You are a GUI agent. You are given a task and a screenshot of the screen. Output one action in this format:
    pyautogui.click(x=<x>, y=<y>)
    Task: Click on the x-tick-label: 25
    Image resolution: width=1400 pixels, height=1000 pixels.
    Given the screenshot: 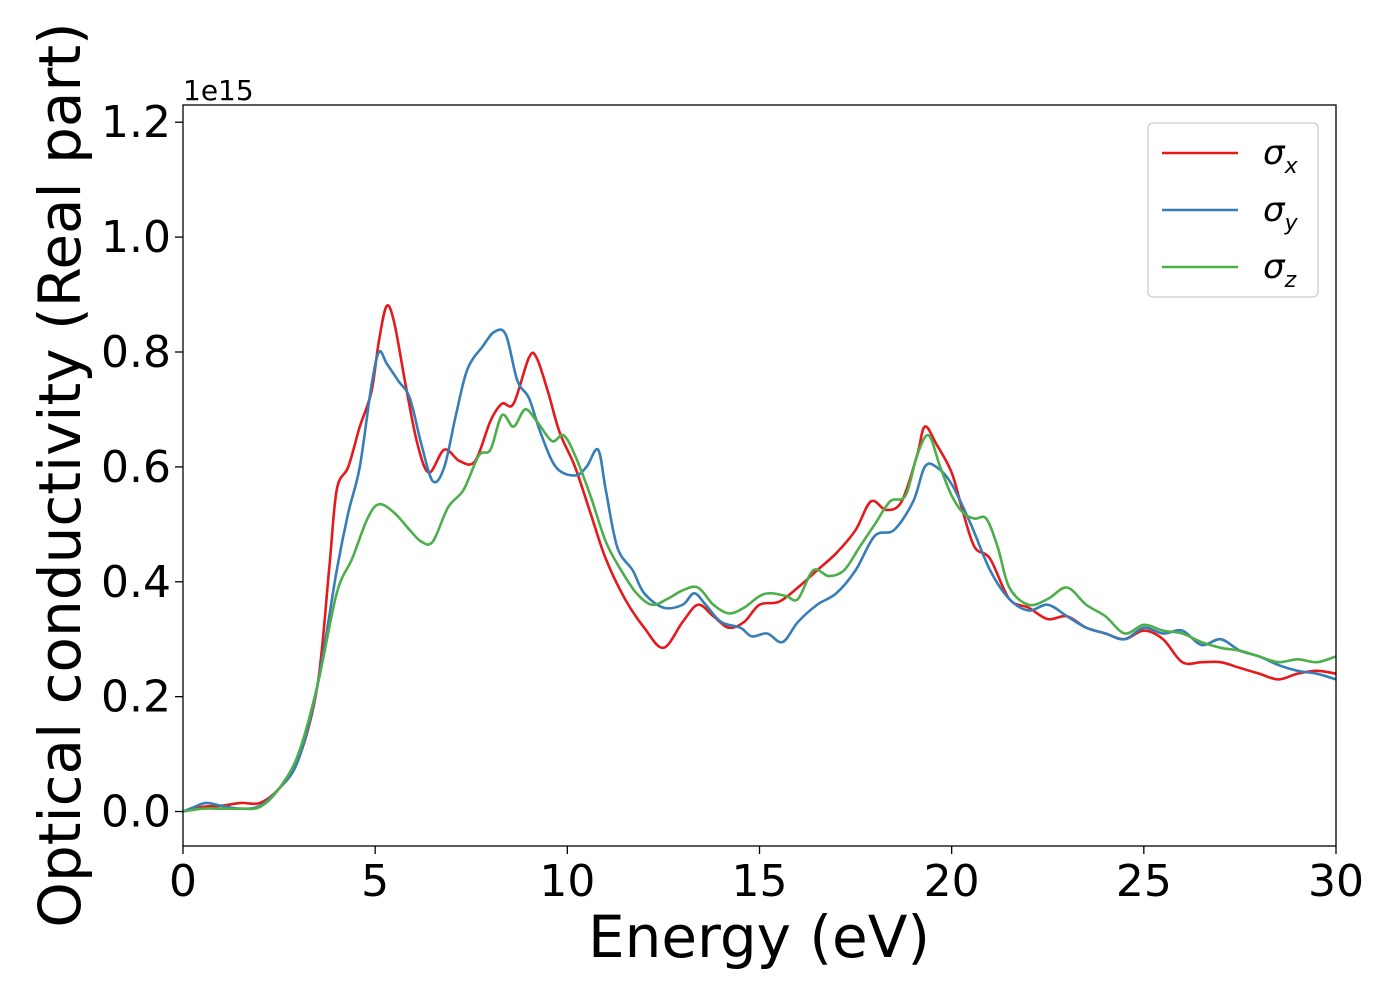 What is the action you would take?
    pyautogui.click(x=1144, y=881)
    